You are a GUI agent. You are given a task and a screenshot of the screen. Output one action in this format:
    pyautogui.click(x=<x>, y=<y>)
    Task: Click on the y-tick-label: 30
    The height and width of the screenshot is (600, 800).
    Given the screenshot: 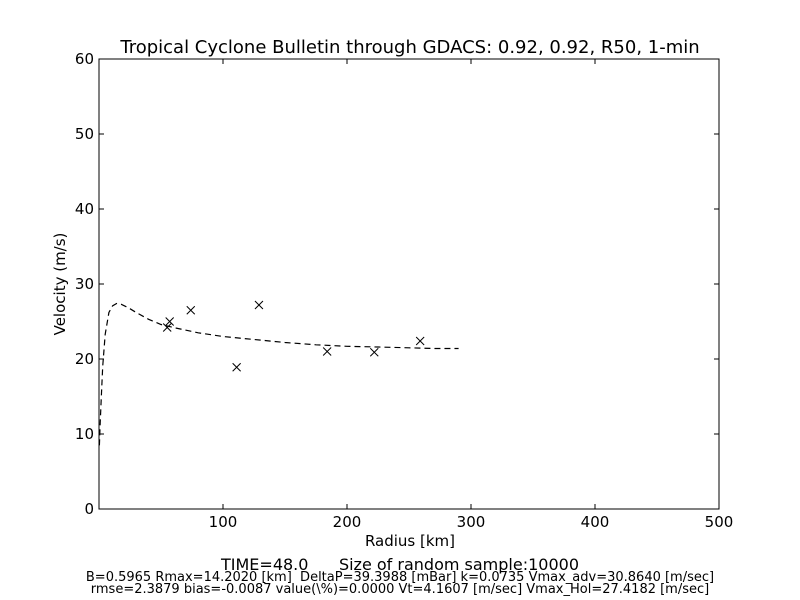 What is the action you would take?
    pyautogui.click(x=84, y=284)
    